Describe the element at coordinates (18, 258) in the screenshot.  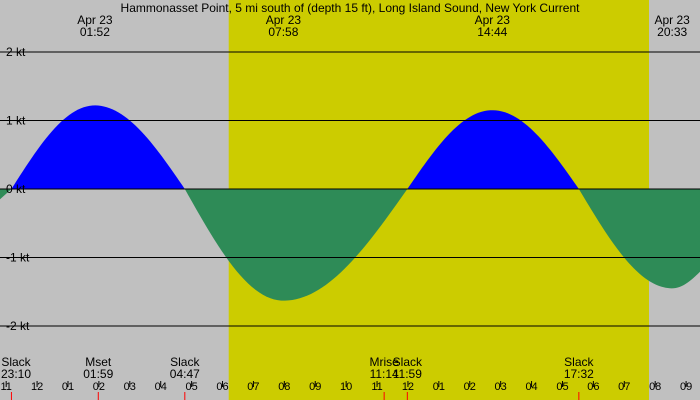
I see `y-tick-label: -1 kt` at that location.